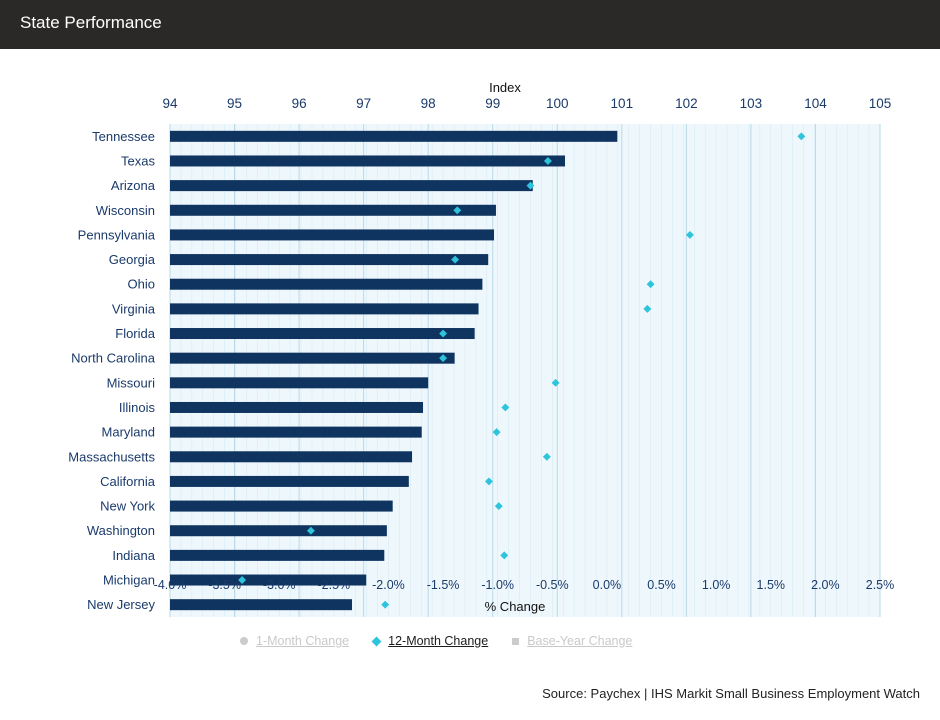 The height and width of the screenshot is (720, 940). Describe the element at coordinates (224, 585) in the screenshot. I see `bottom-axis-tick-label: -3.5%` at that location.